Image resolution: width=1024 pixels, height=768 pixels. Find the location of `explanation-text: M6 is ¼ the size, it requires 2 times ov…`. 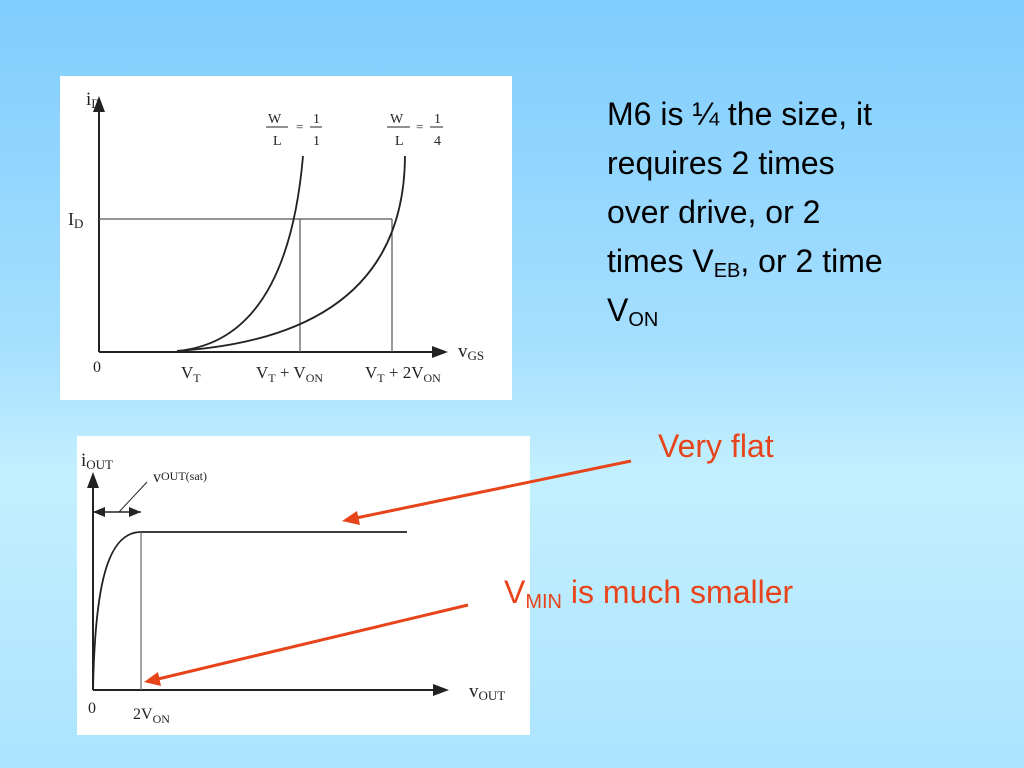

explanation-text: M6 is ¼ the size, it requires 2 times ov… is located at coordinates (797, 212).